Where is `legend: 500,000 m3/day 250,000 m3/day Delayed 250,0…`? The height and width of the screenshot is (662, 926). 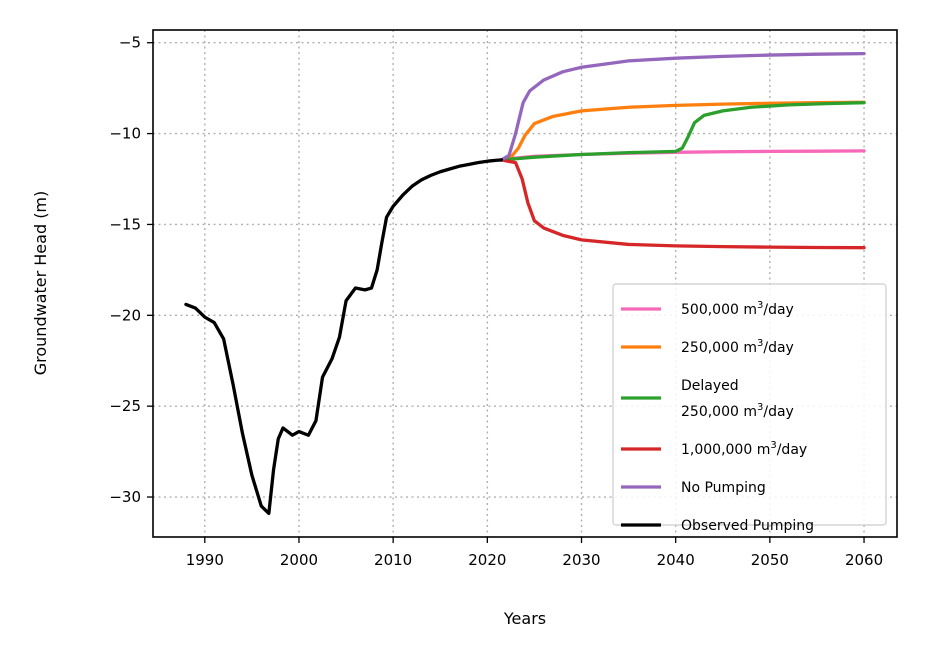
legend: 500,000 m3/day 250,000 m3/day Delayed 250,0… is located at coordinates (749, 408).